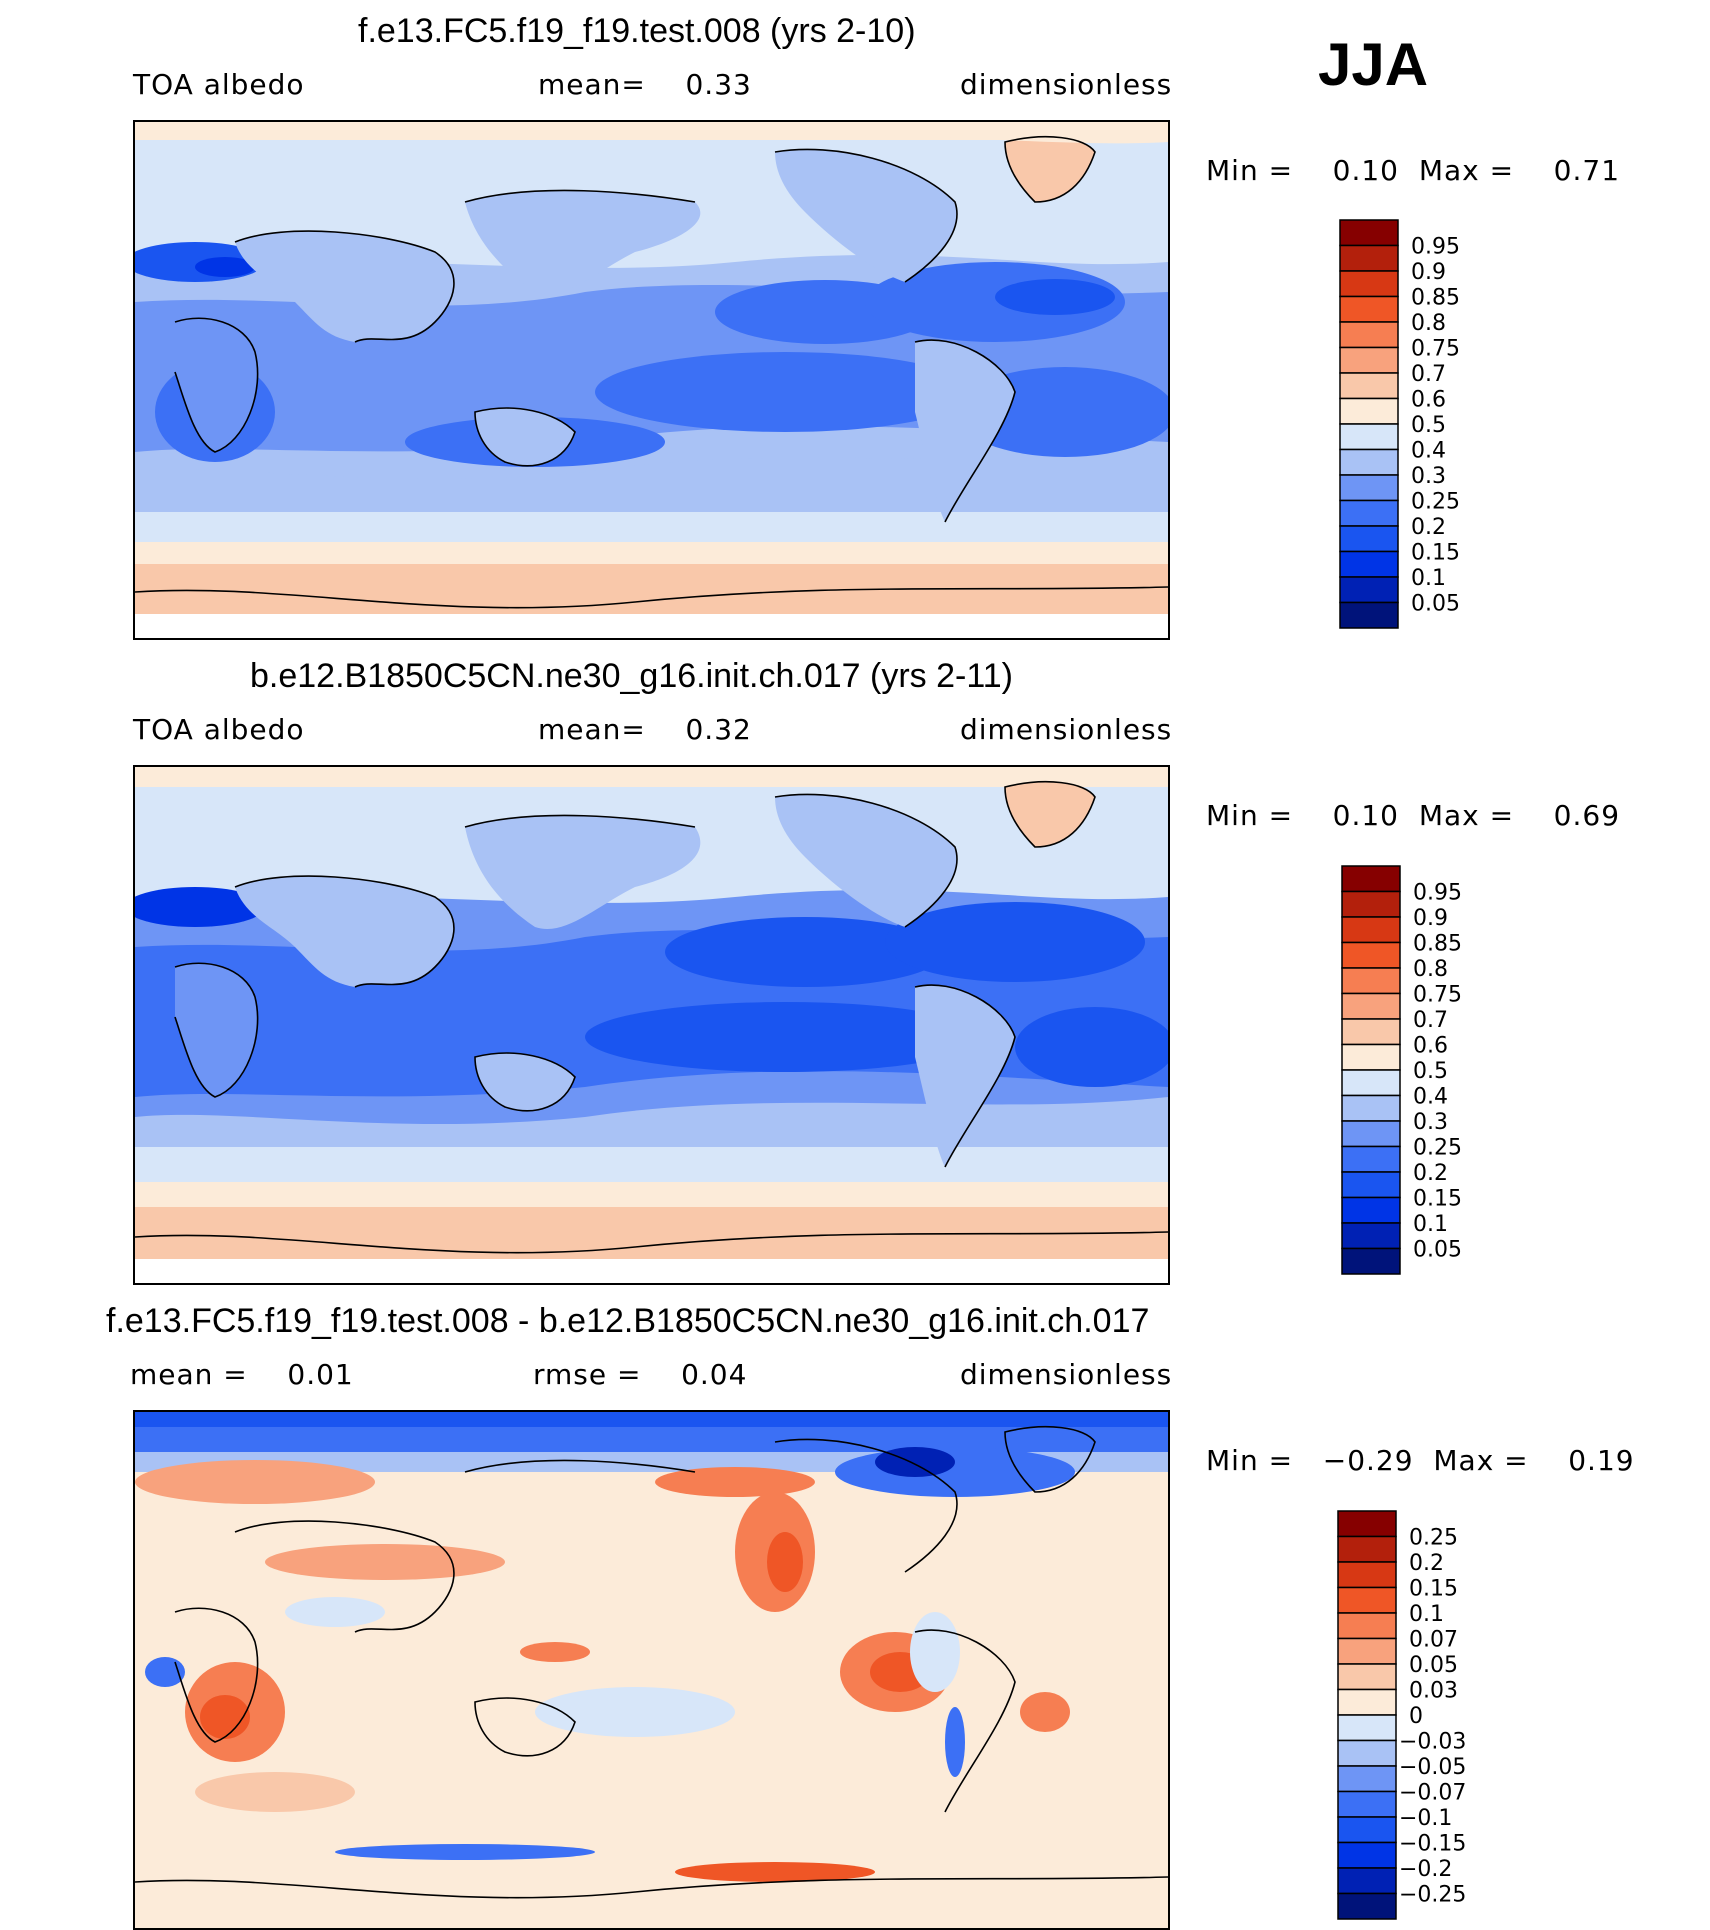 The height and width of the screenshot is (1930, 1710). I want to click on colorbar-level-label: −0.1, so click(1425, 1818).